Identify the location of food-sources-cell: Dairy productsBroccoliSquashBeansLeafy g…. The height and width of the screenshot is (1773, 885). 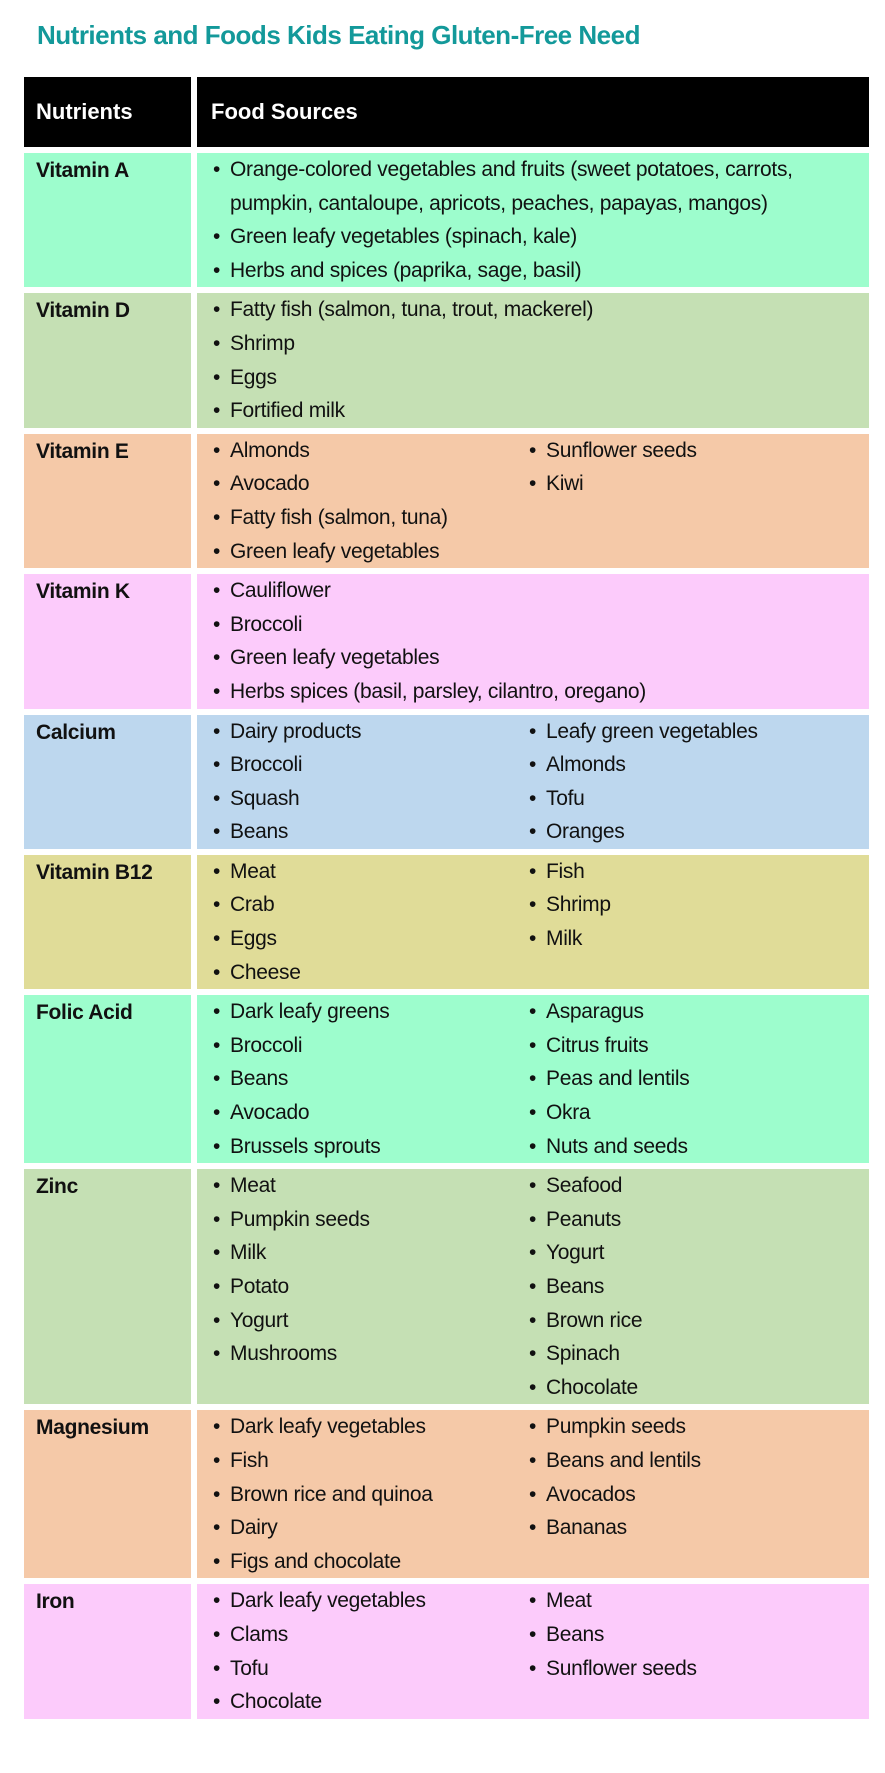
(533, 781).